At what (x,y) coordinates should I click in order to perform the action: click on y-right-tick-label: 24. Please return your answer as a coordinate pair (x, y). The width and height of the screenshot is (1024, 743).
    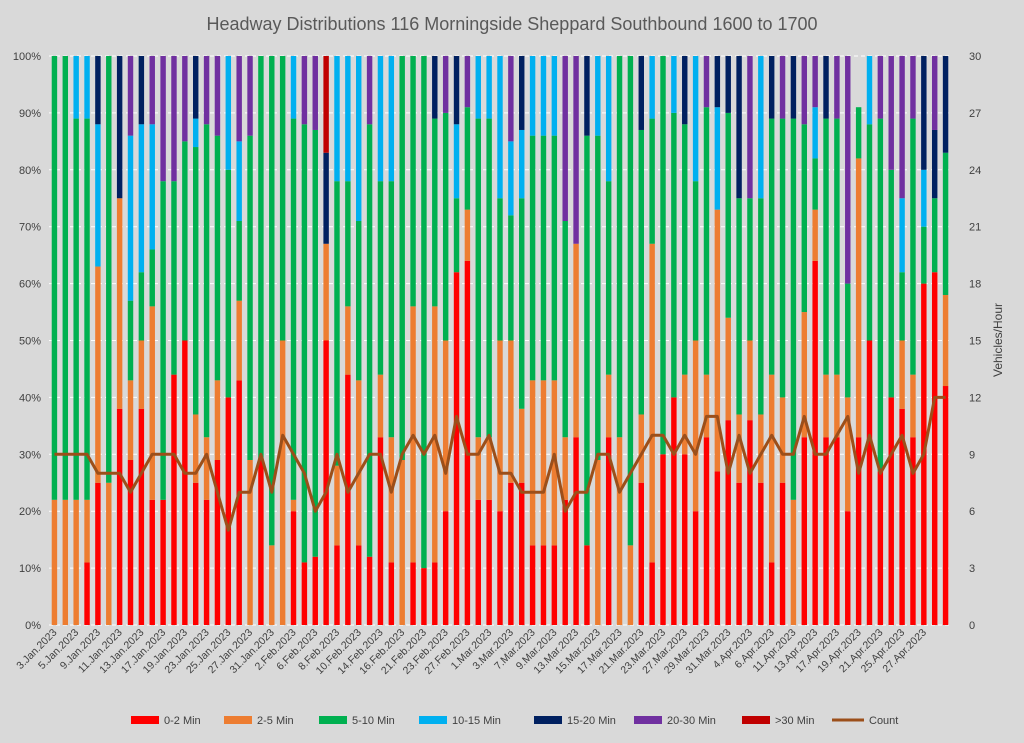
    Looking at the image, I should click on (975, 171).